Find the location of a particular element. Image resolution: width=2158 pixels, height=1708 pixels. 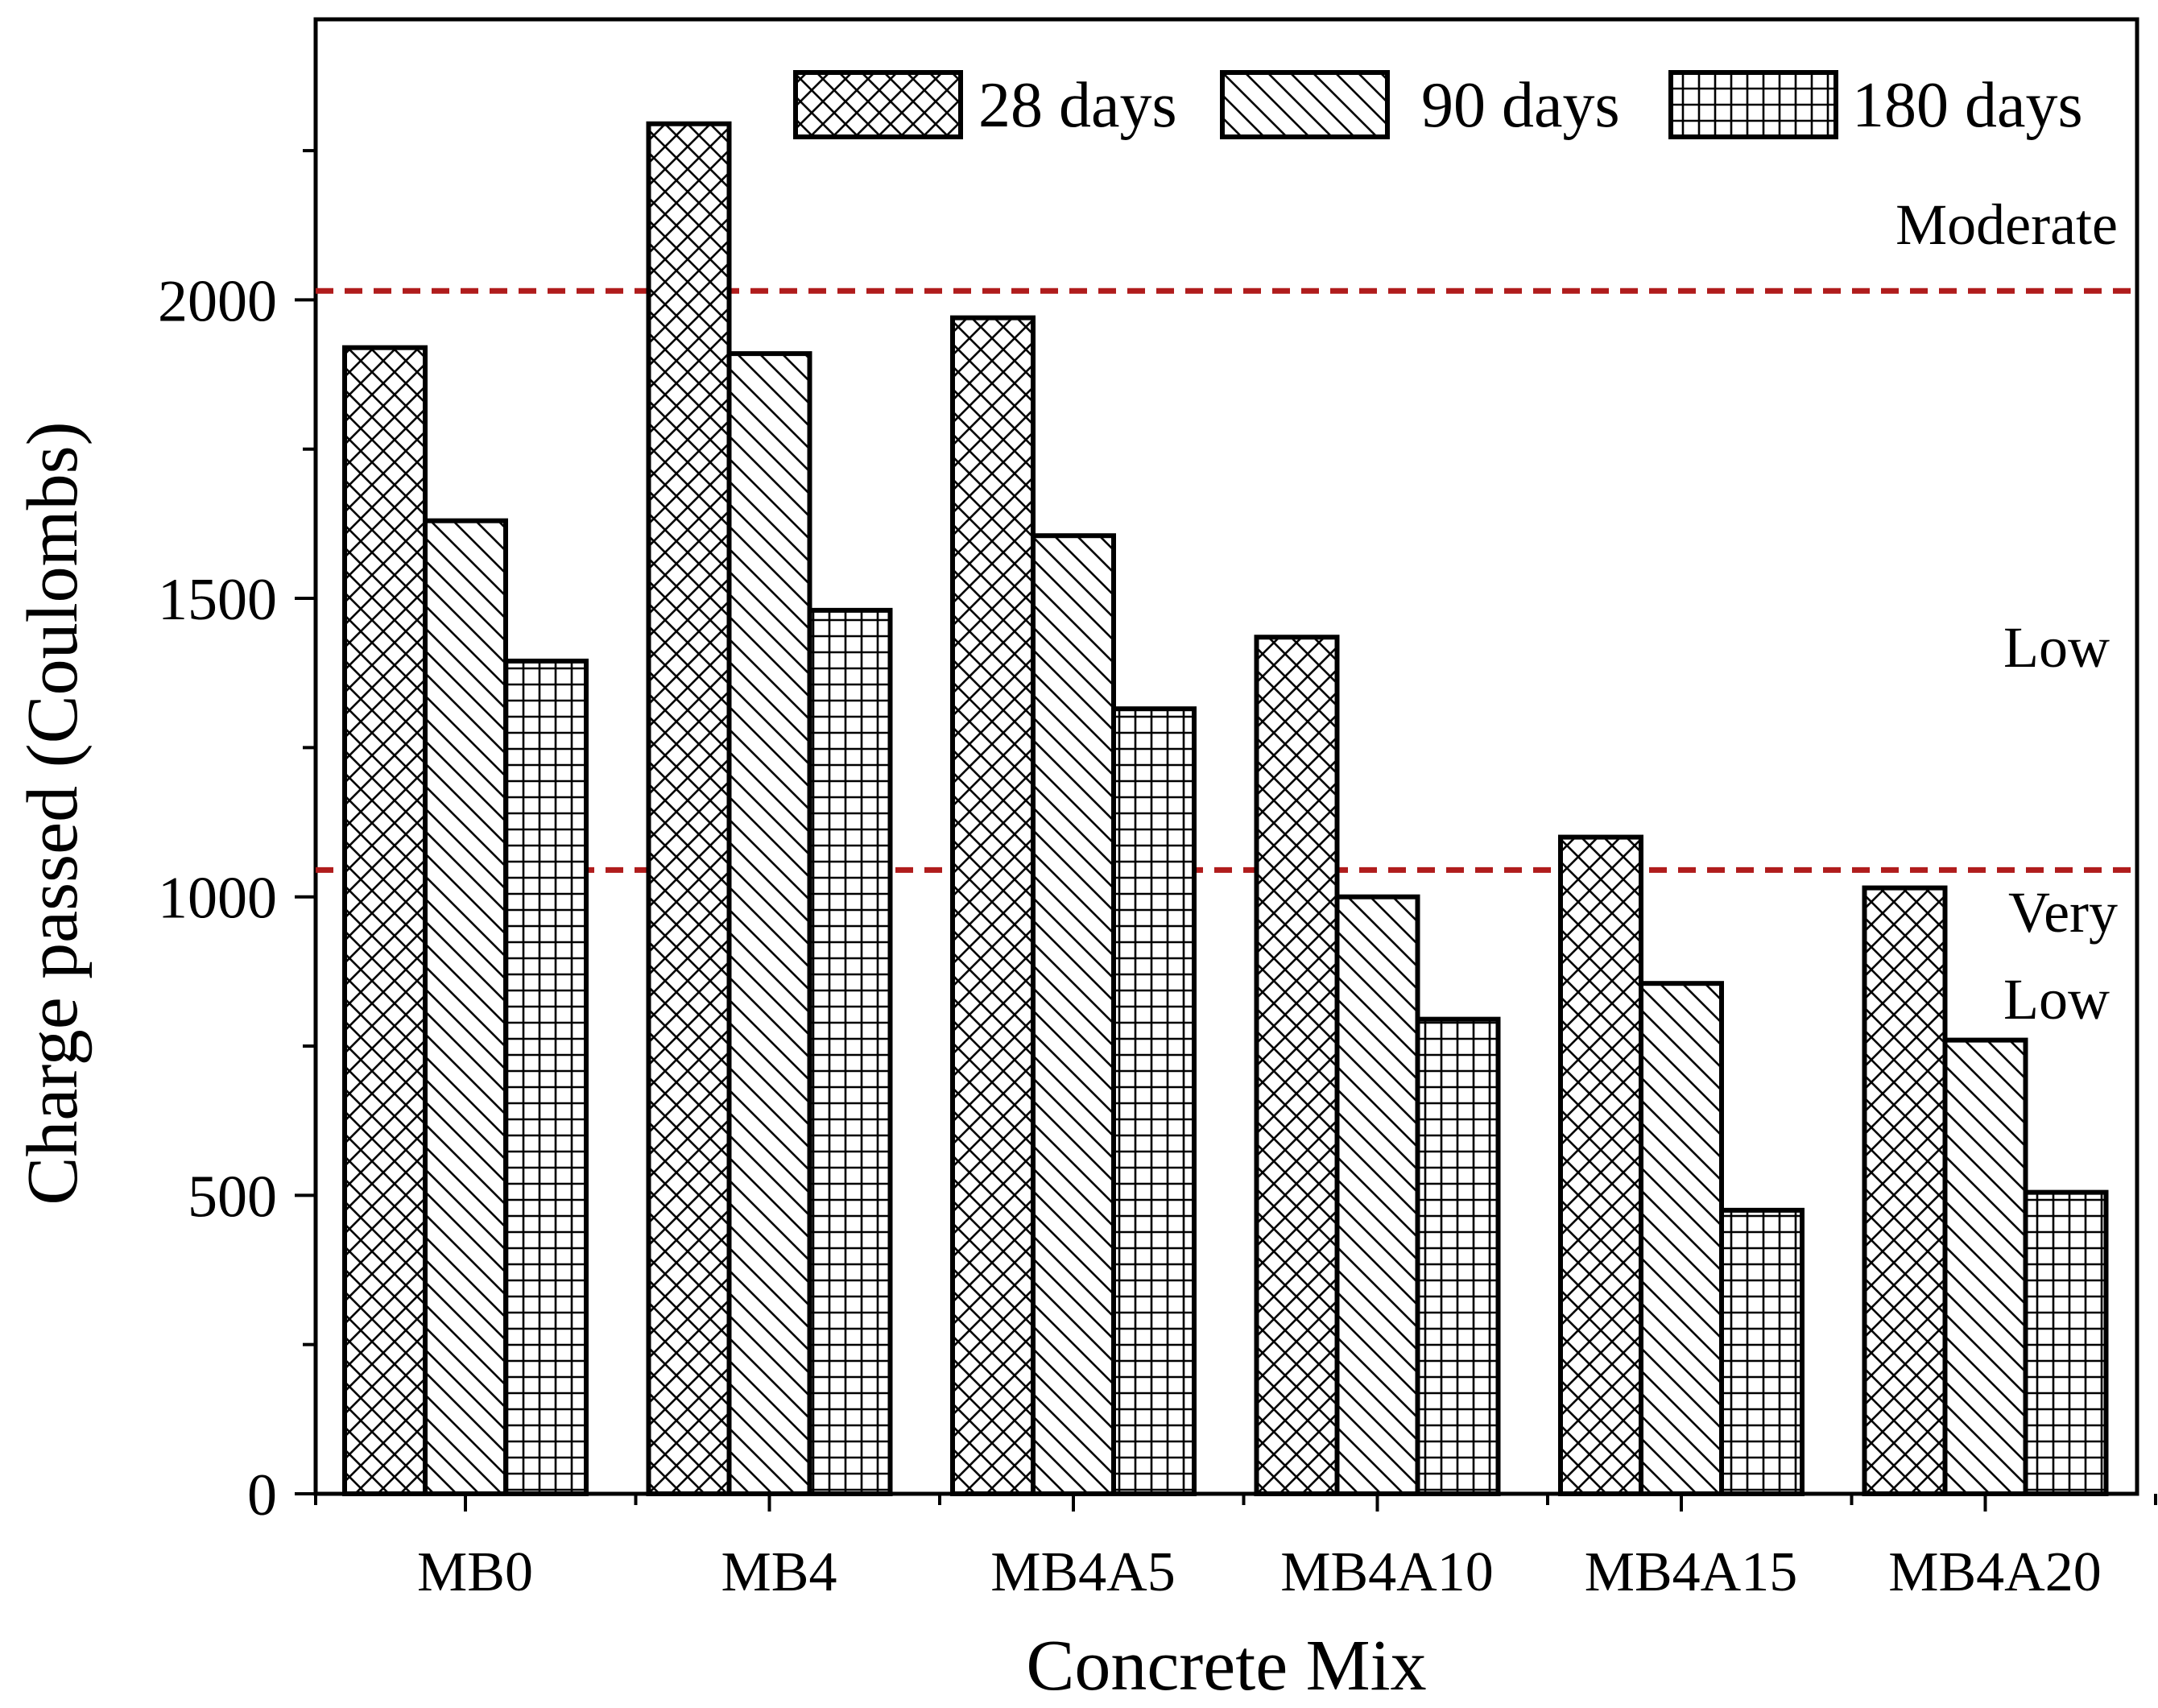

x-axis-title: Concrete Mix is located at coordinates (1226, 1666).